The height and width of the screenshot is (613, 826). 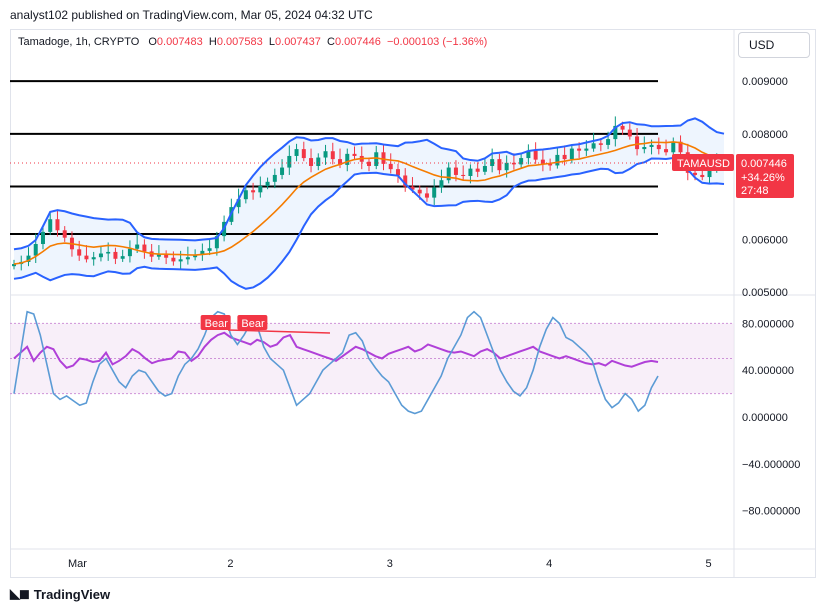 I want to click on oscillator-tick-label: −40.000000, so click(x=771, y=465).